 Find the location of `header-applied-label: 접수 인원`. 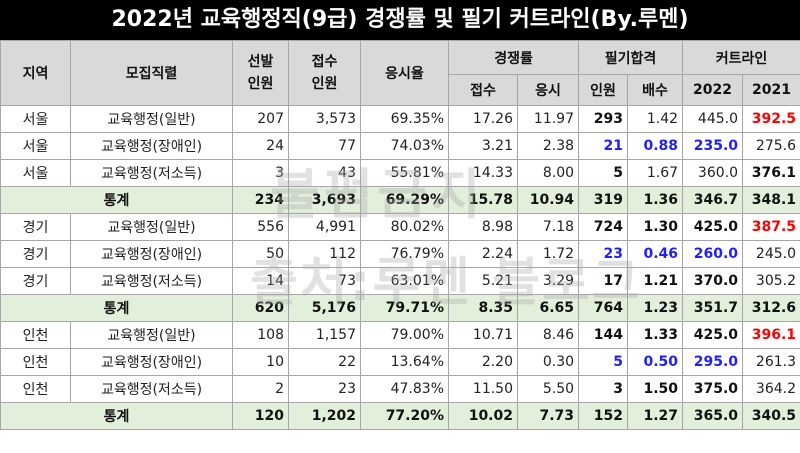

header-applied-label: 접수 인원 is located at coordinates (324, 73).